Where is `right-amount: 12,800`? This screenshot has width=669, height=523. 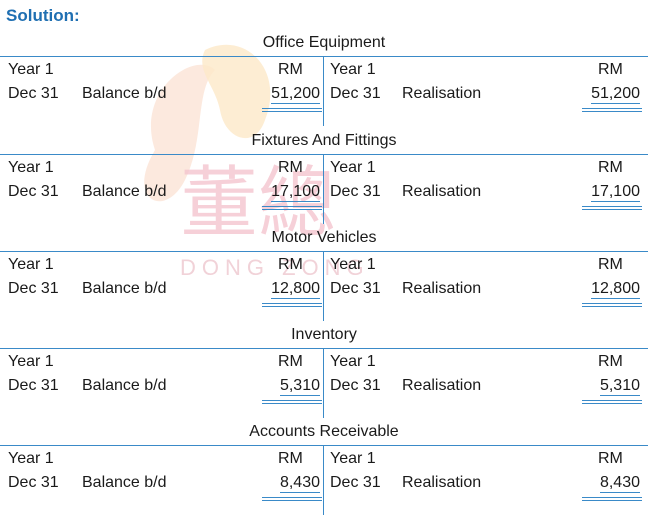
right-amount: 12,800 is located at coordinates (615, 289).